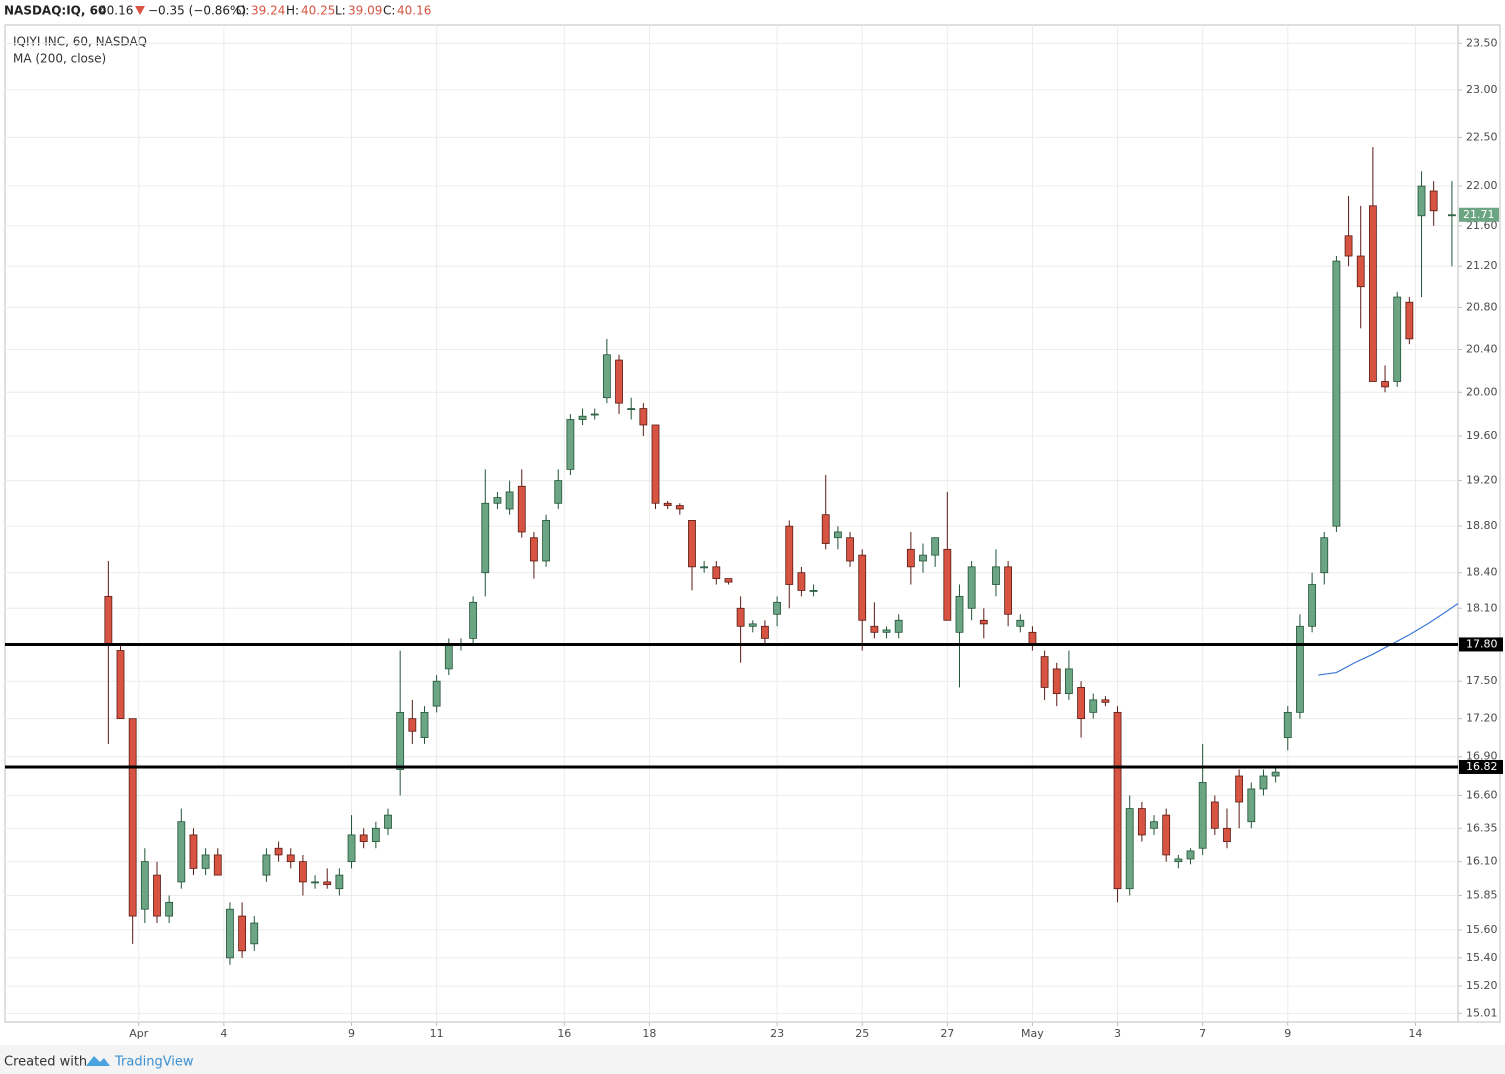 This screenshot has width=1505, height=1074. What do you see at coordinates (1032, 1033) in the screenshot?
I see `x-tick-label: May` at bounding box center [1032, 1033].